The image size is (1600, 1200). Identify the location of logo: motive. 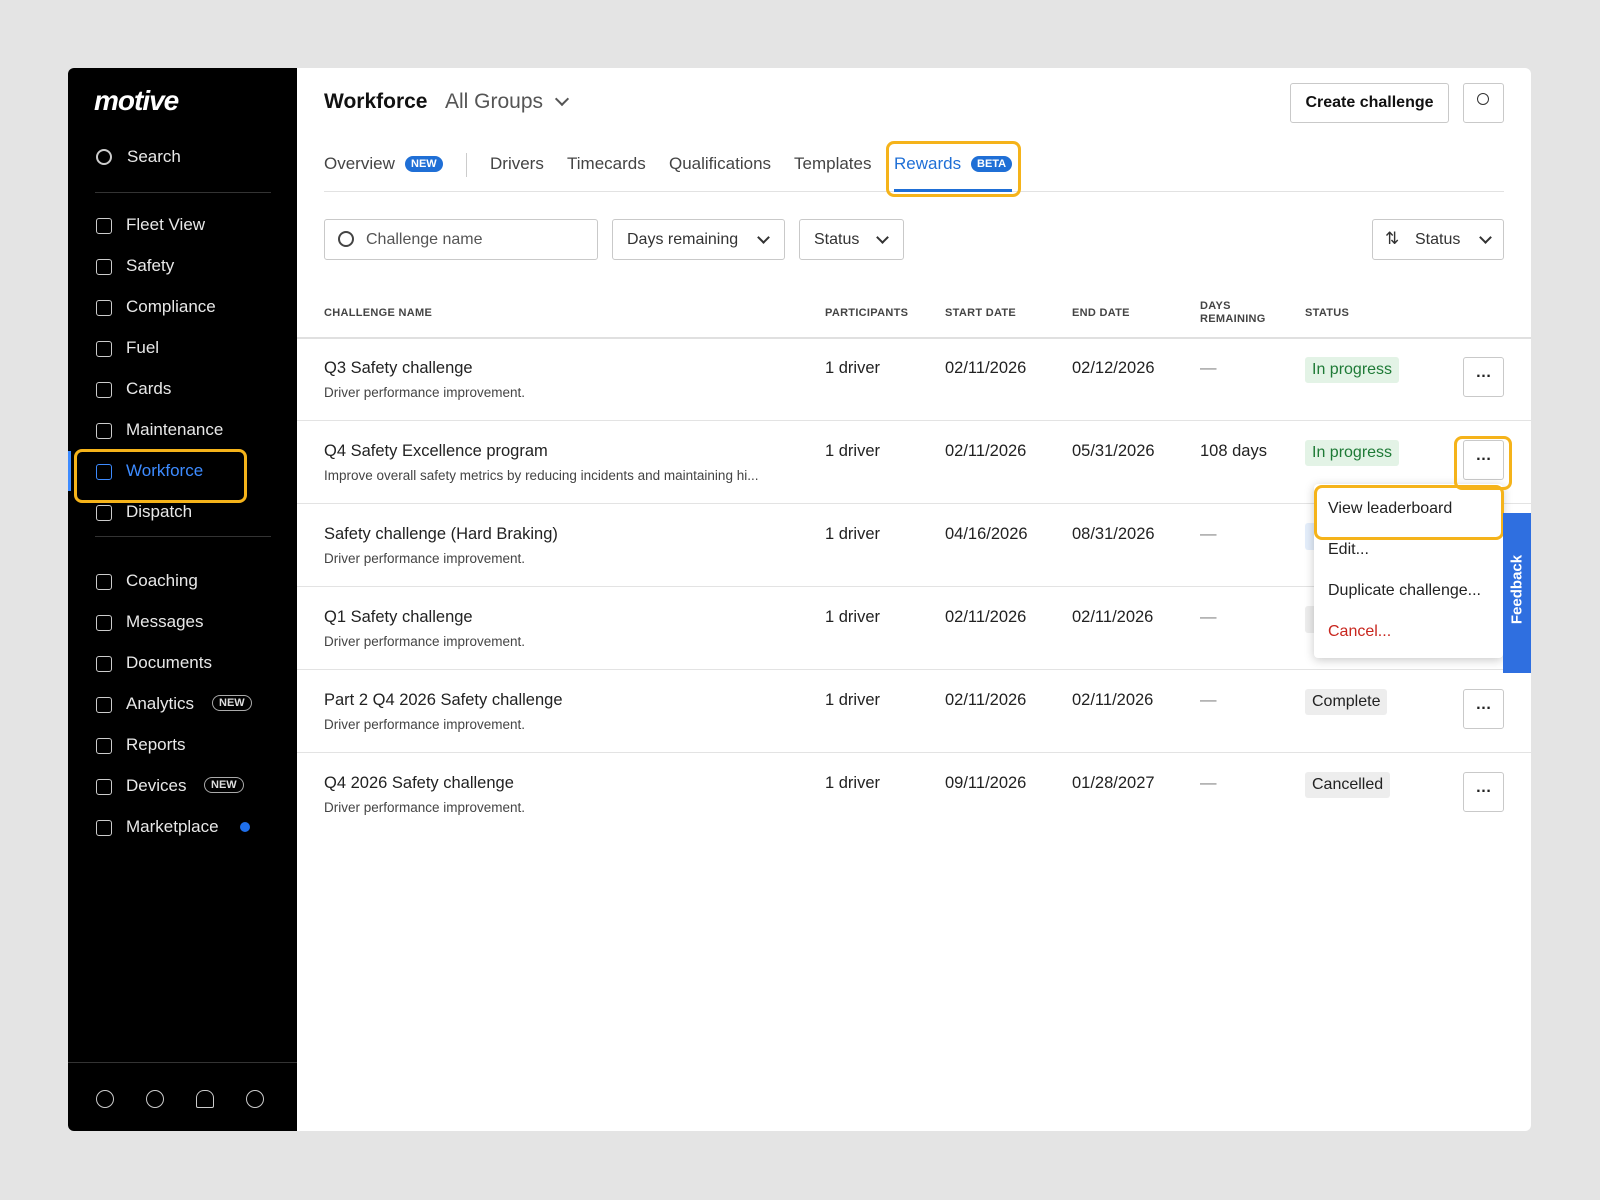
(136, 100).